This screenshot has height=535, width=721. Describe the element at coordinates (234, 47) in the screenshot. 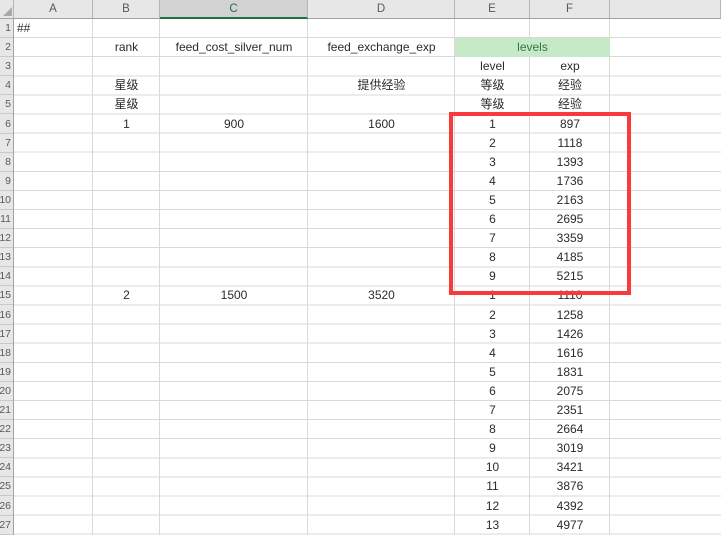

I see `cell-C2: feed_cost_silver_num` at that location.